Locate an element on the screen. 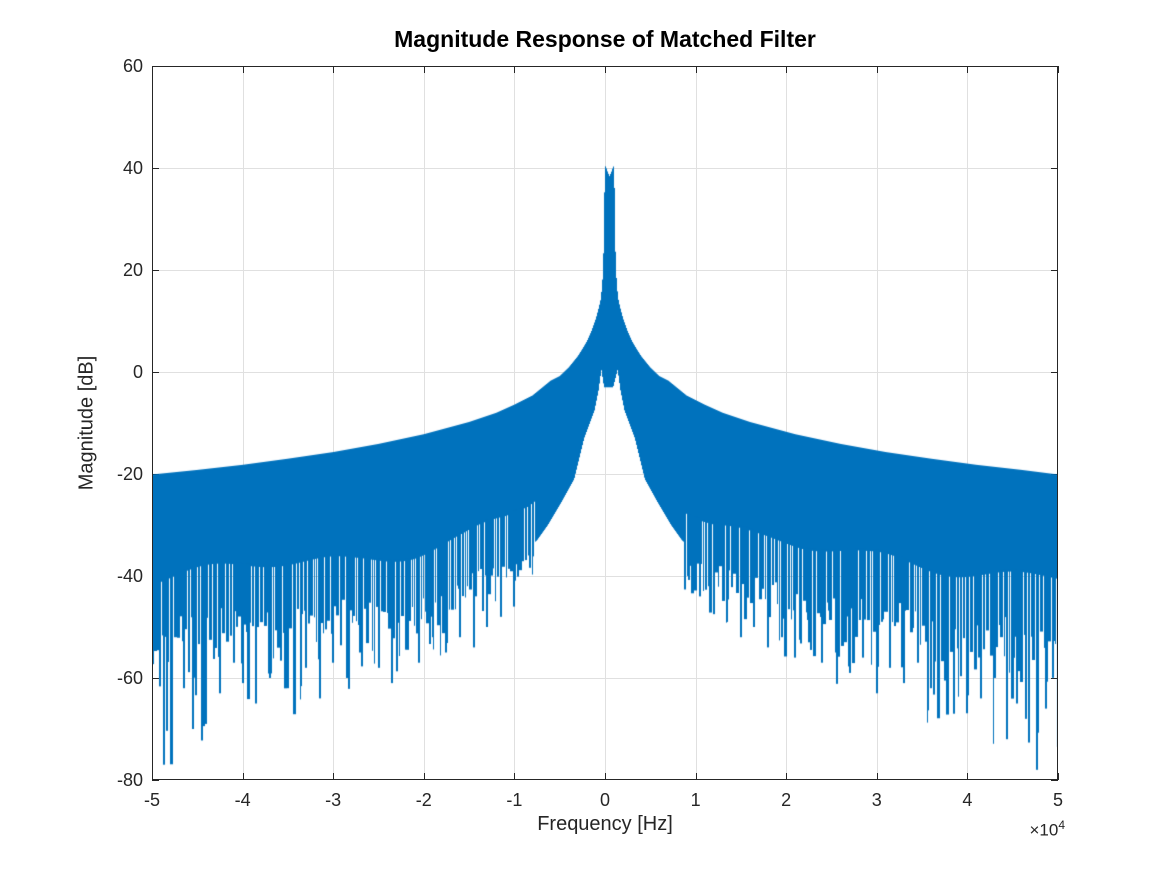  x-tick-label: 2 is located at coordinates (786, 800).